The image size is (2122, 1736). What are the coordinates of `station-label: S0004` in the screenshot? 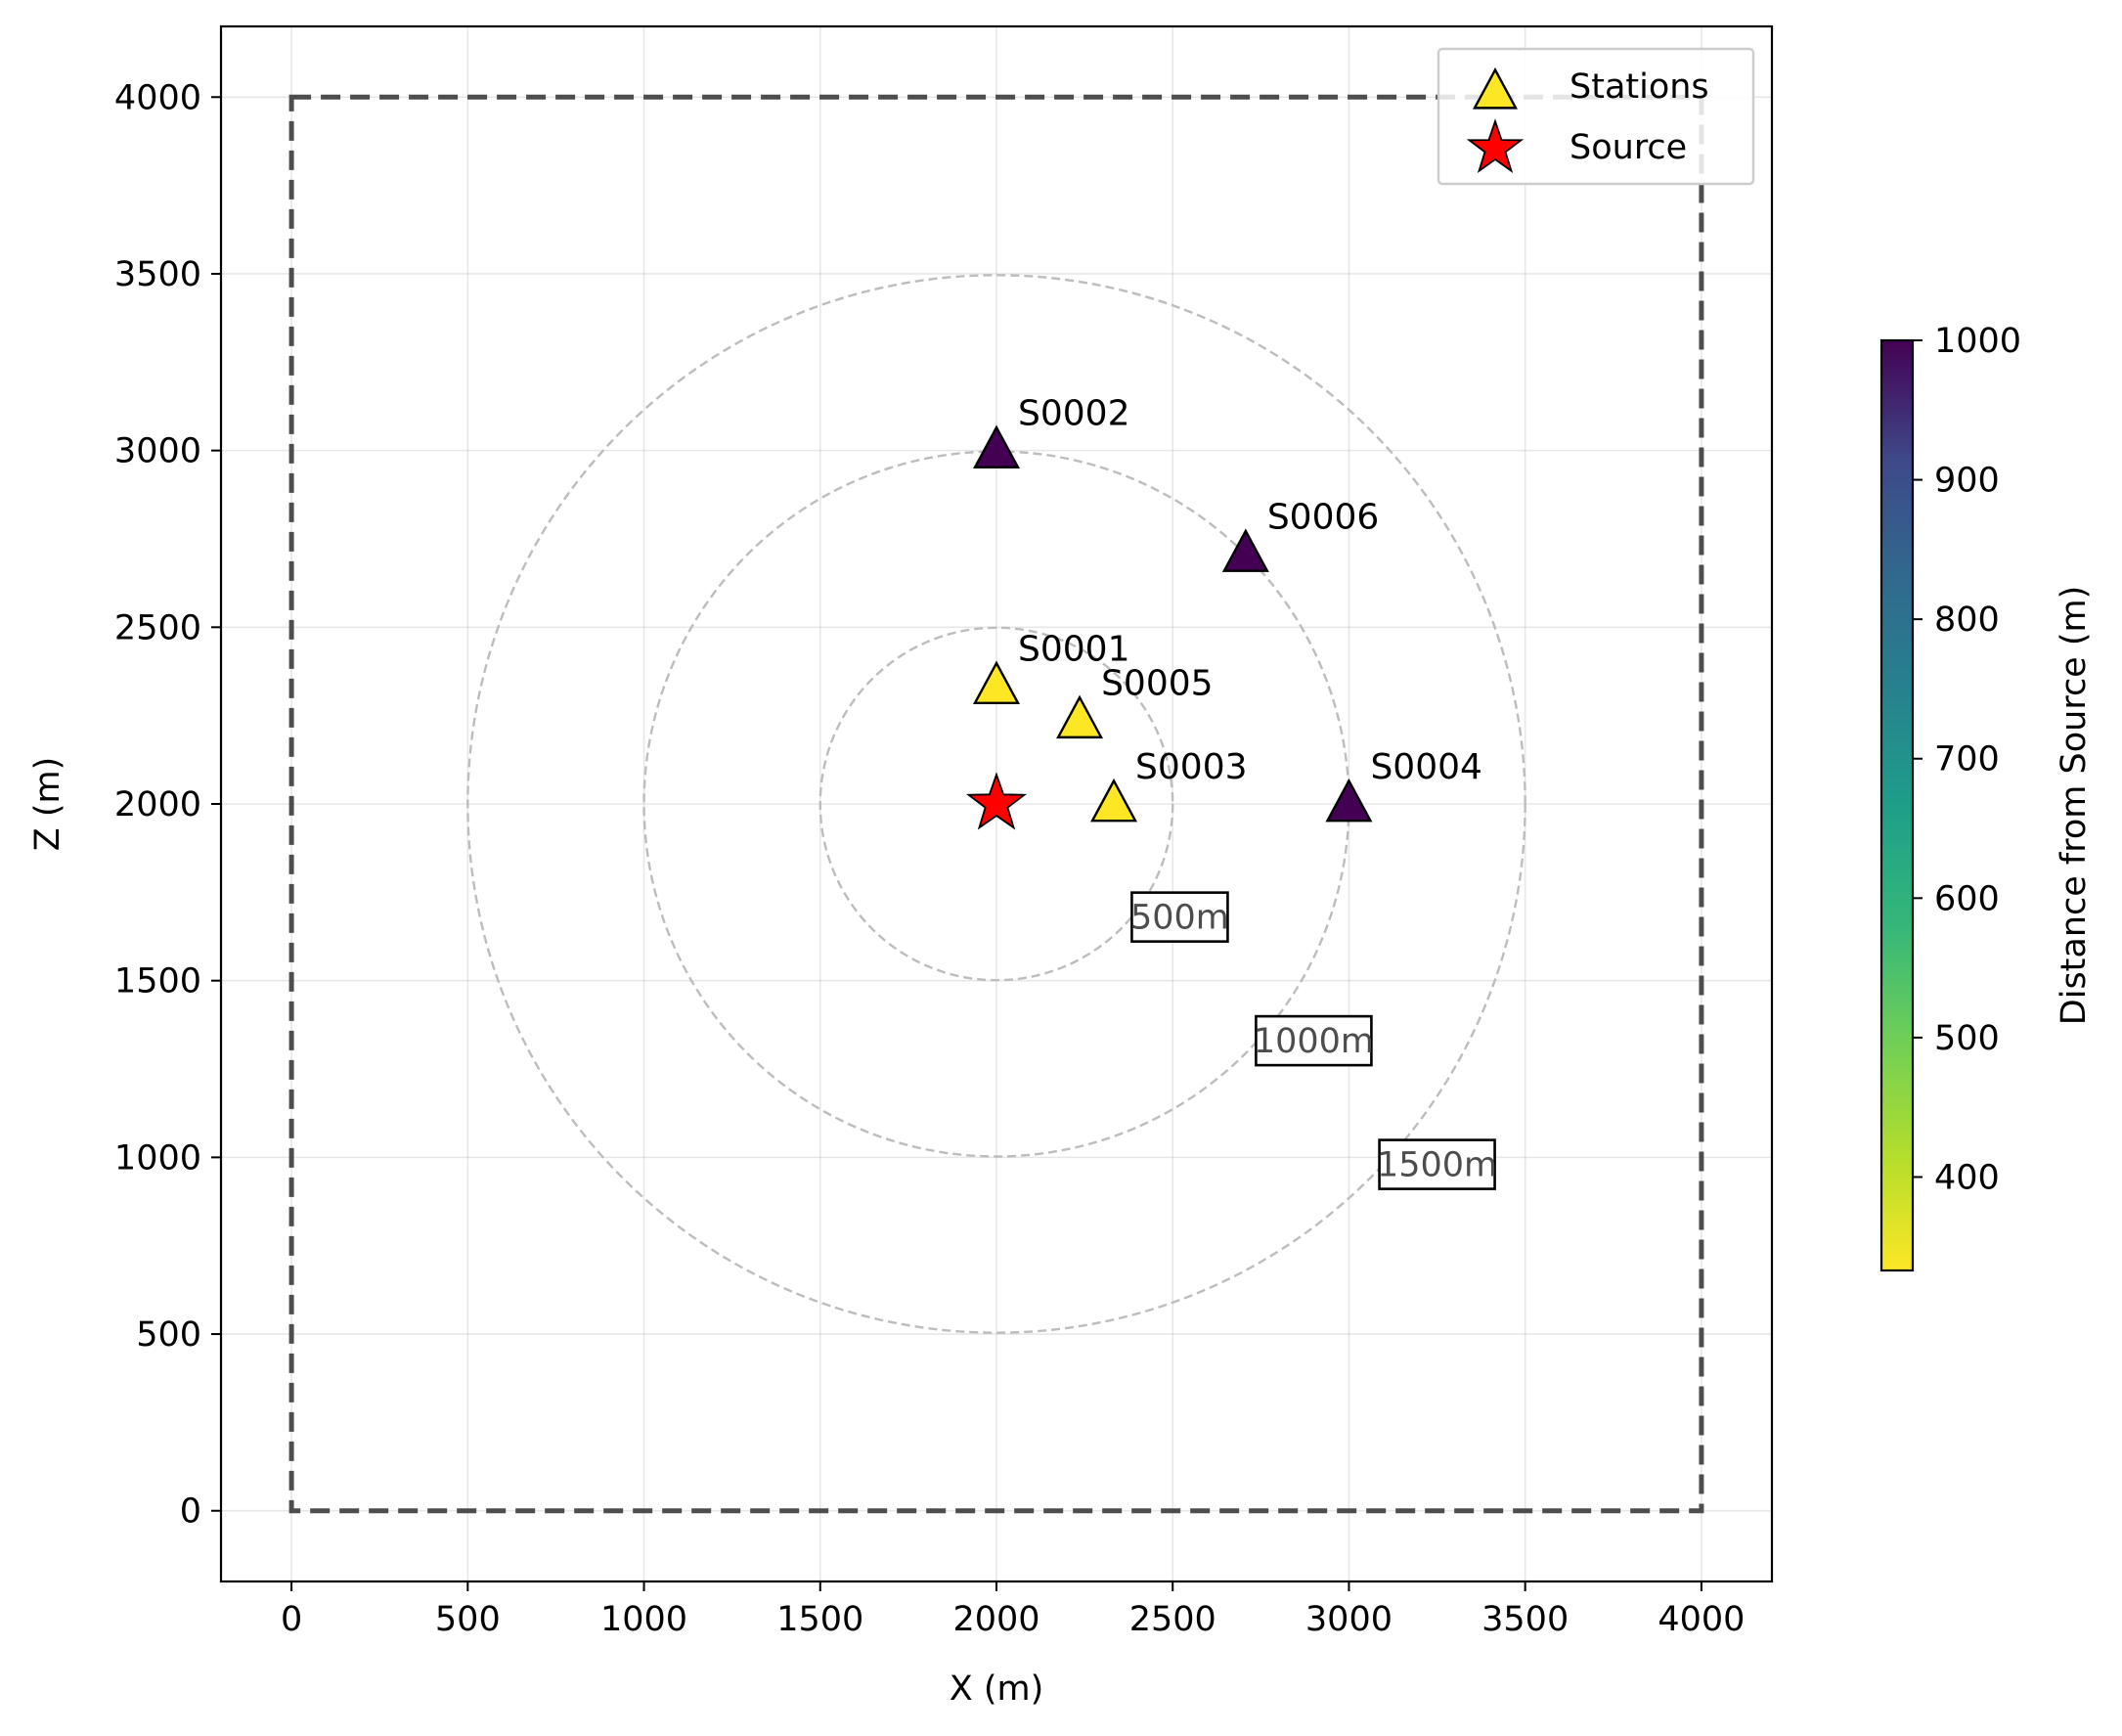 It's located at (1426, 767).